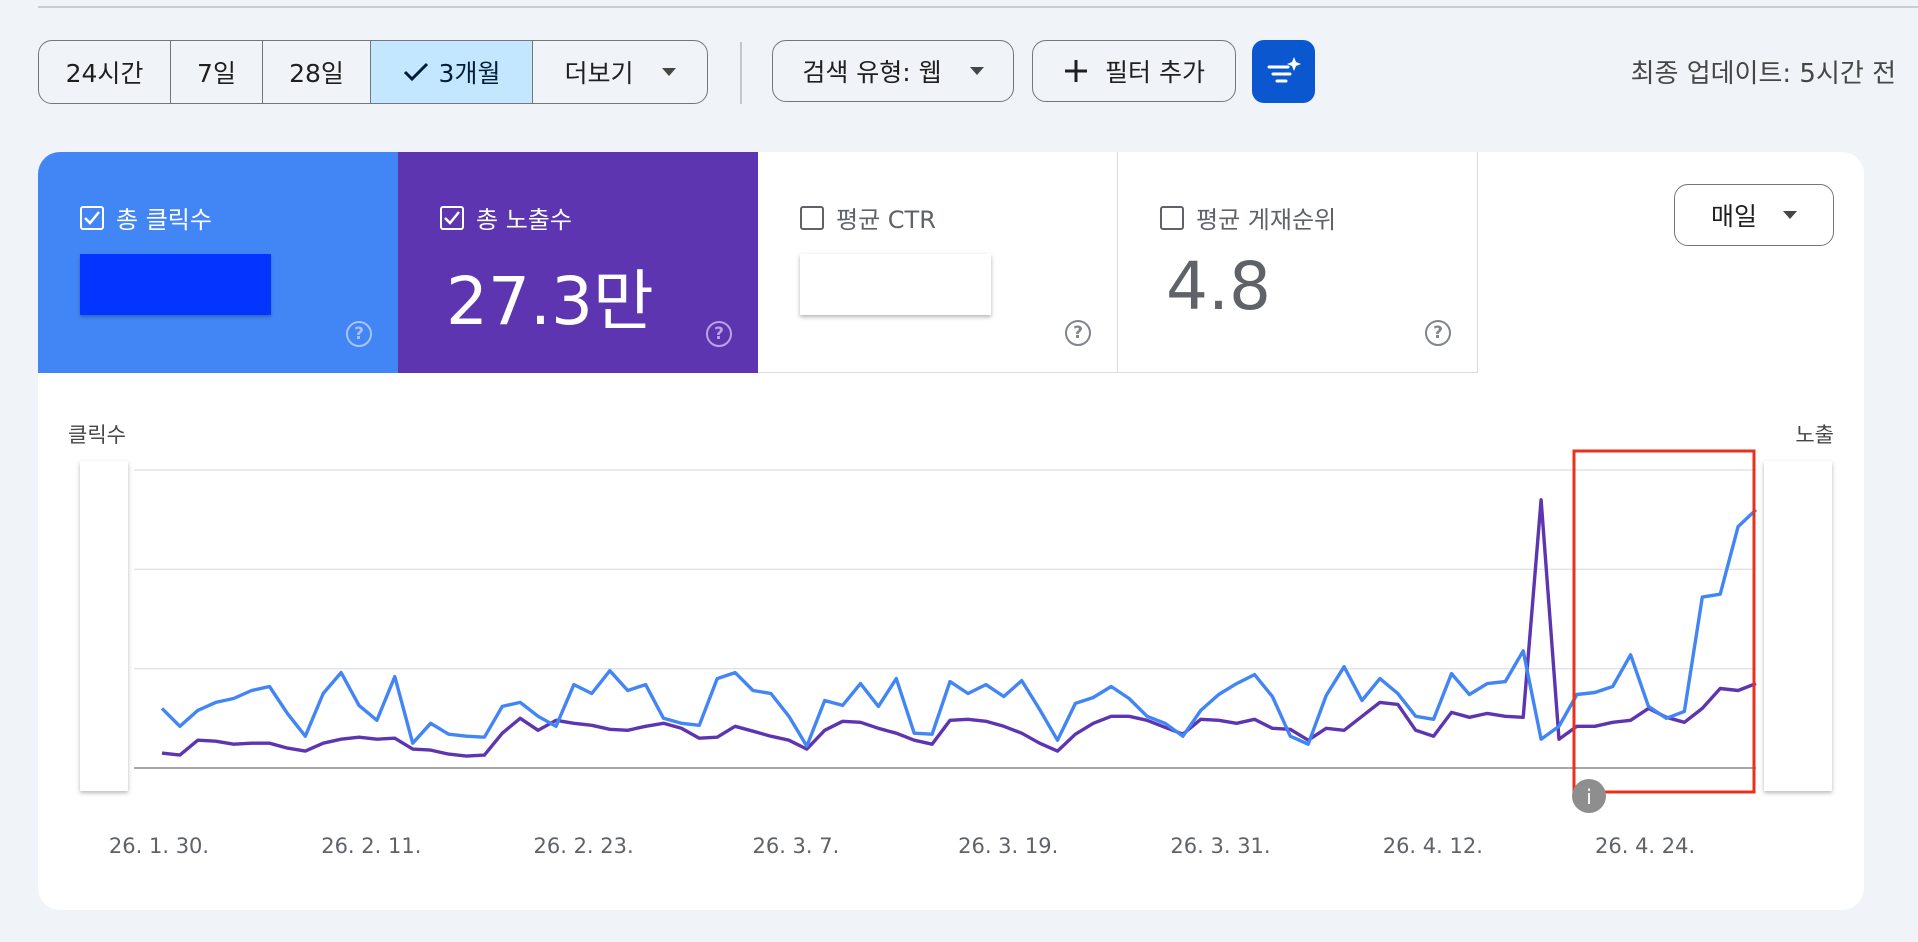 This screenshot has height=942, width=1918. Describe the element at coordinates (1298, 262) in the screenshot. I see `metric-position: 평균 게재순위 4.8 ?` at that location.